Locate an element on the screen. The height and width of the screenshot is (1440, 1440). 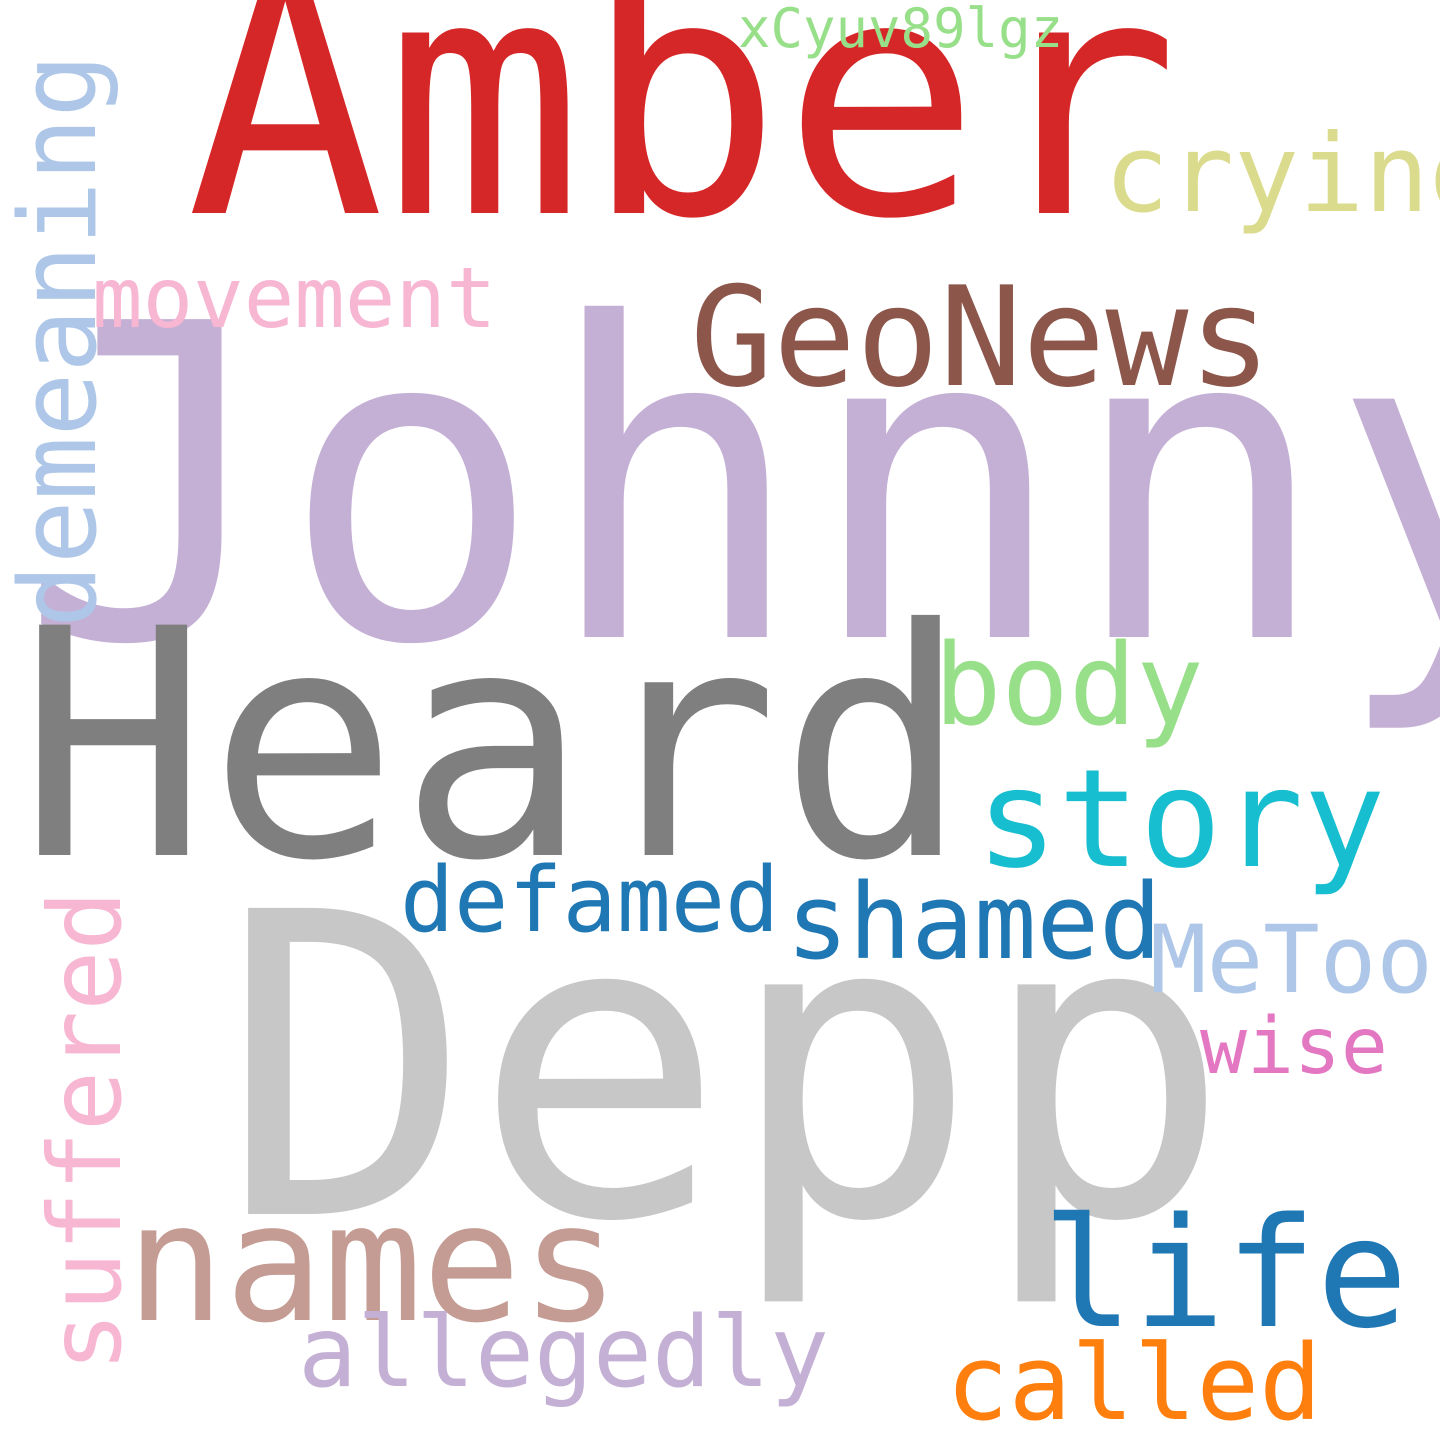
word-story: story is located at coordinates (1181, 820).